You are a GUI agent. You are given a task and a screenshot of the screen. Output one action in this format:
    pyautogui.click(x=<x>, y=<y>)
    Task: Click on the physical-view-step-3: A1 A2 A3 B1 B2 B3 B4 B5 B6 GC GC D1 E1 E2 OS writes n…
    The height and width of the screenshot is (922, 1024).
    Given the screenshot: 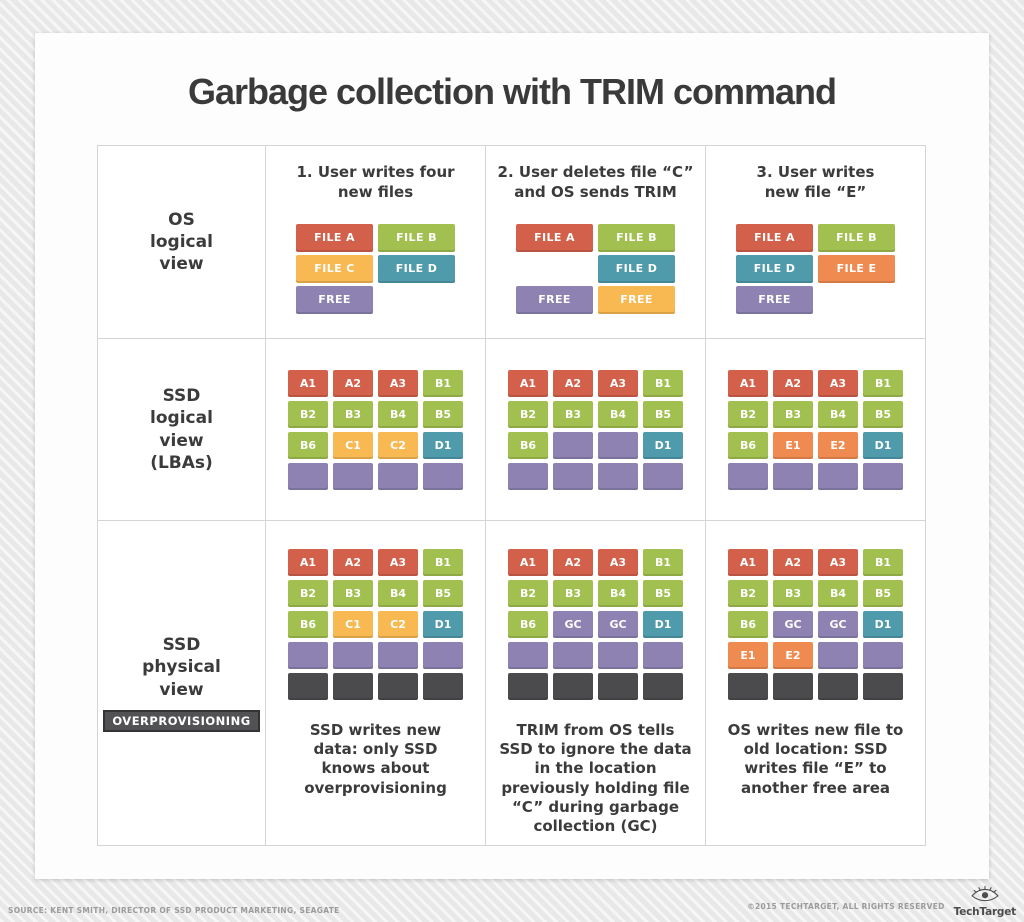 What is the action you would take?
    pyautogui.click(x=816, y=683)
    